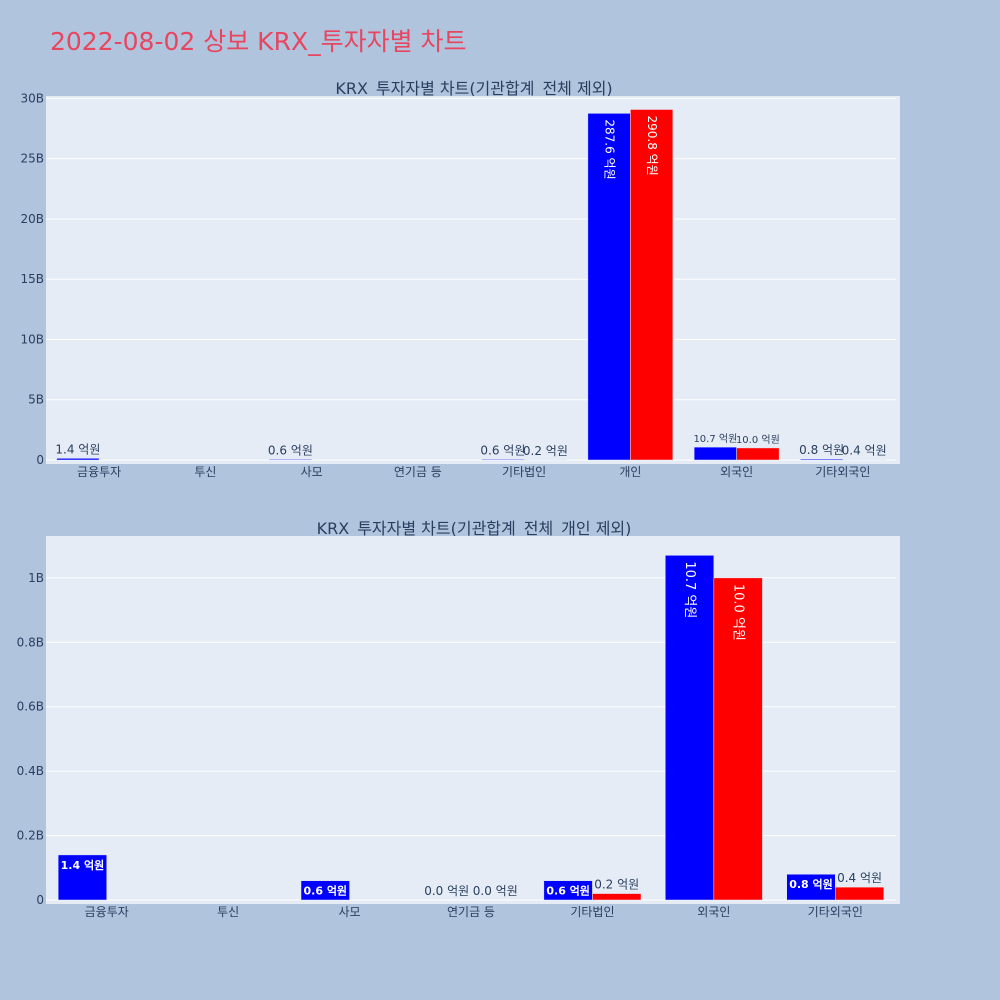  I want to click on y-tick-label: 20B, so click(32, 219).